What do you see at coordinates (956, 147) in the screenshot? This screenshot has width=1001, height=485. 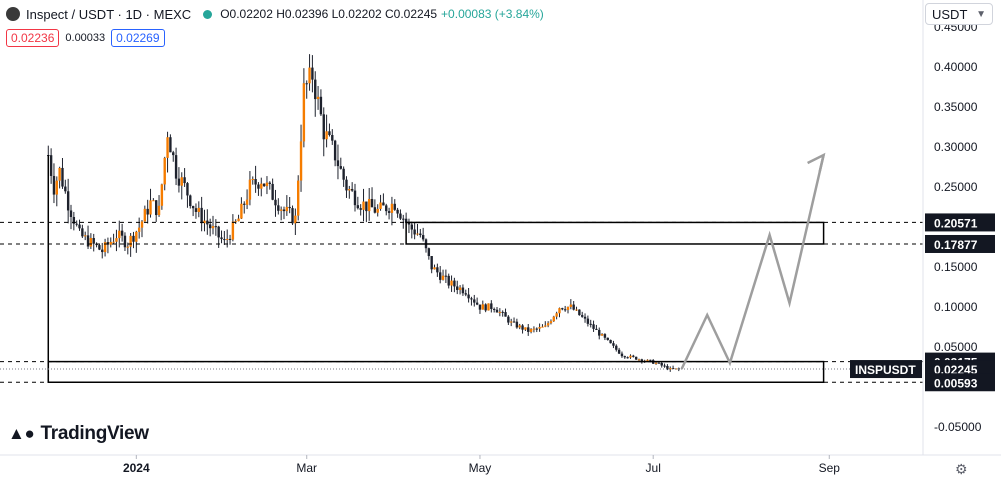 I see `y-tick-label: 0.30000` at bounding box center [956, 147].